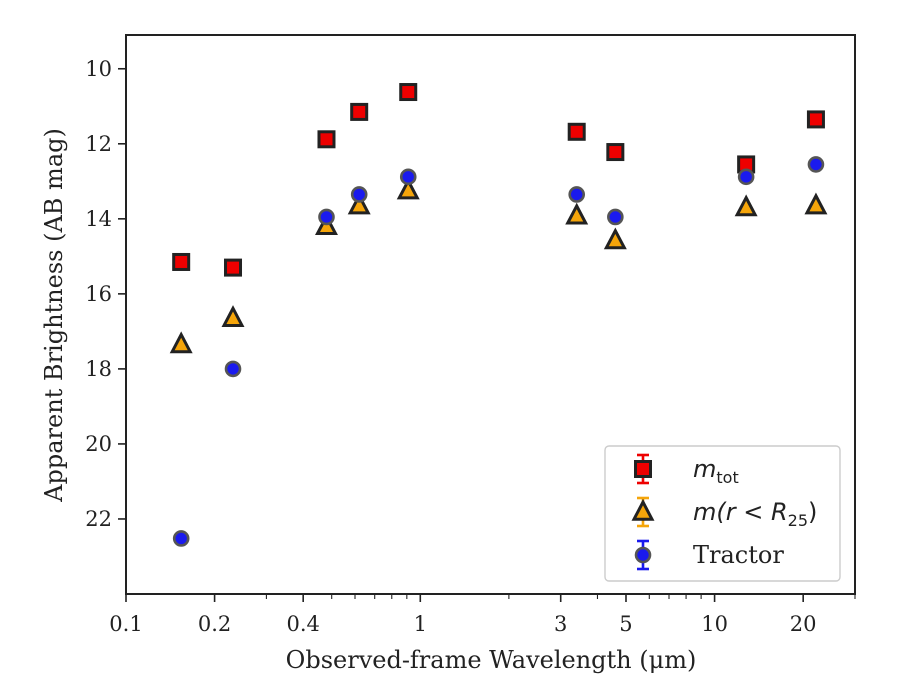 Image resolution: width=900 pixels, height=700 pixels. I want to click on legend-label-main: Tractor, so click(738, 555).